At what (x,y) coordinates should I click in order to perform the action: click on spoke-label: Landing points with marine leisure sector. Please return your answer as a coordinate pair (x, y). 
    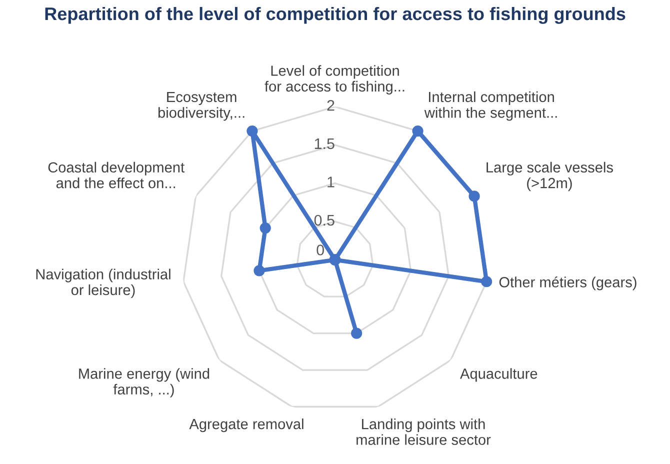
    Looking at the image, I should click on (423, 431).